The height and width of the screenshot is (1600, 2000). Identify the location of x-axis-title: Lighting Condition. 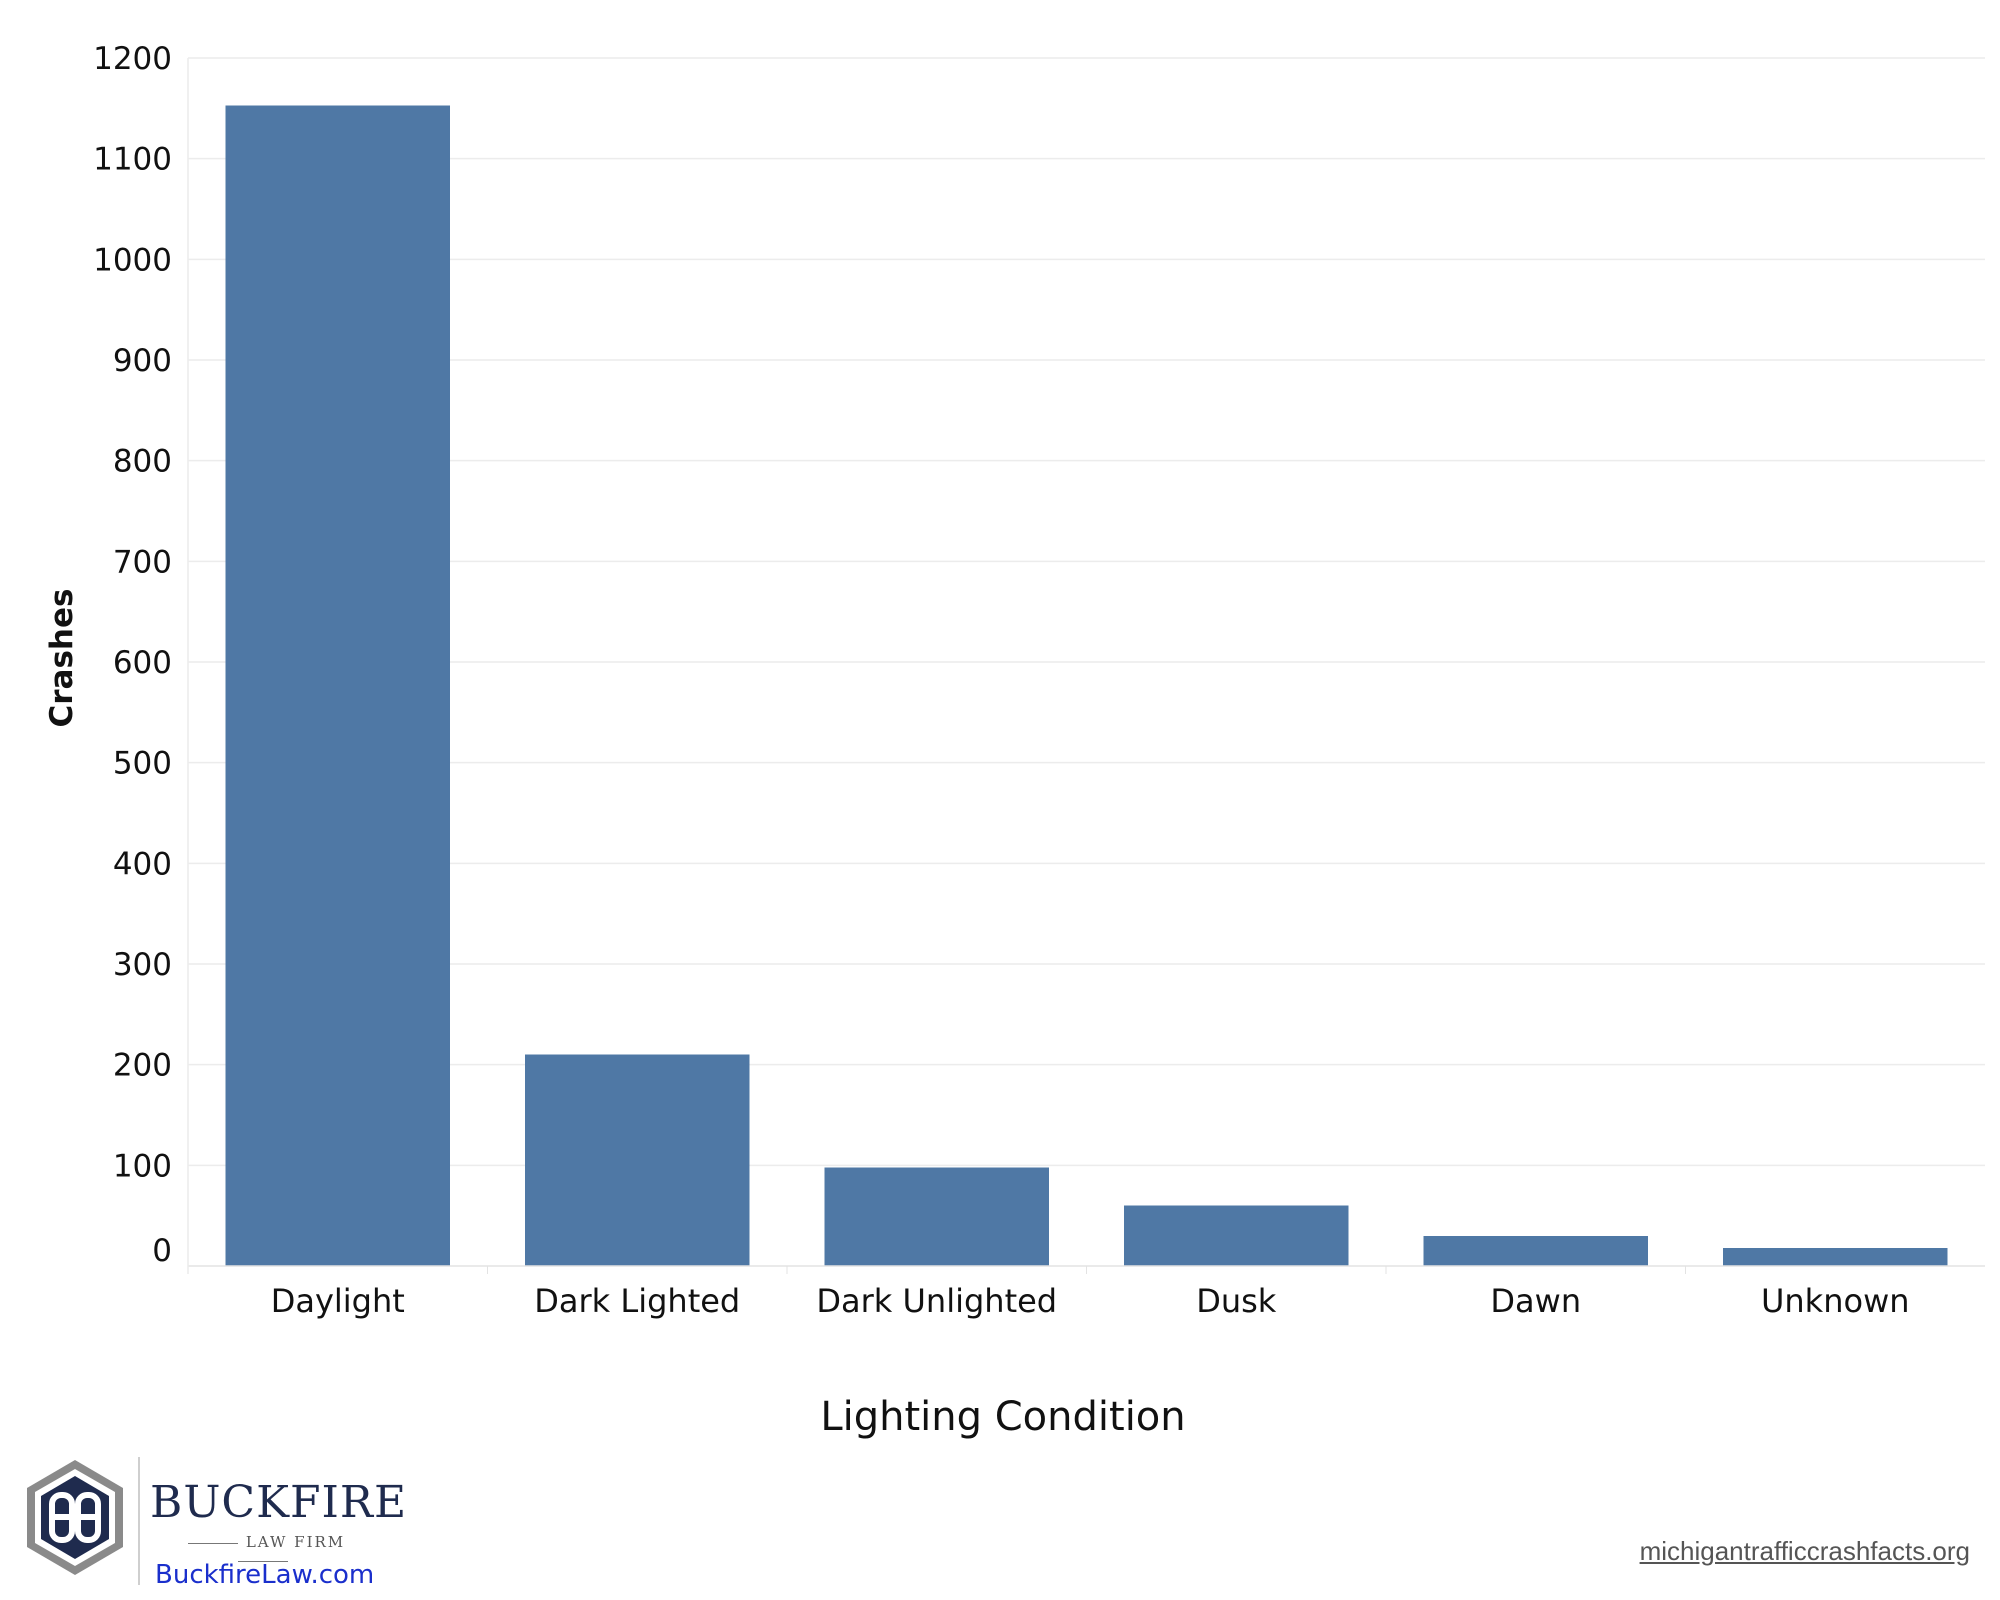
(1002, 1417).